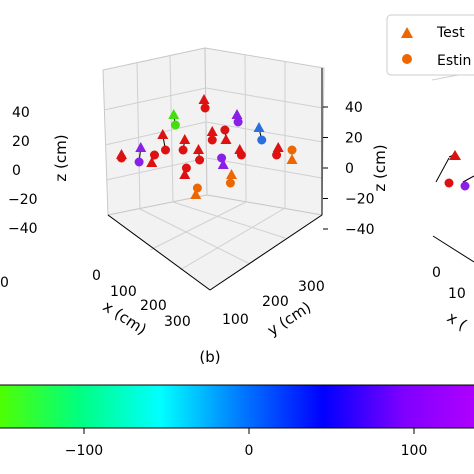 This screenshot has width=474, height=474. I want to click on x-tick-label: 100, so click(123, 292).